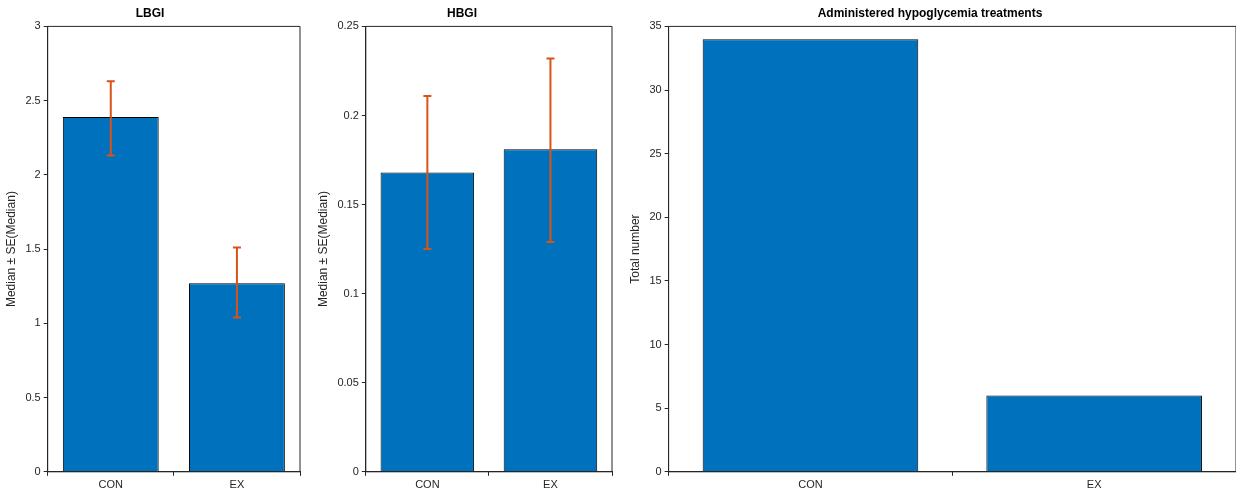  I want to click on y-tick-label: 2.5, so click(33, 99).